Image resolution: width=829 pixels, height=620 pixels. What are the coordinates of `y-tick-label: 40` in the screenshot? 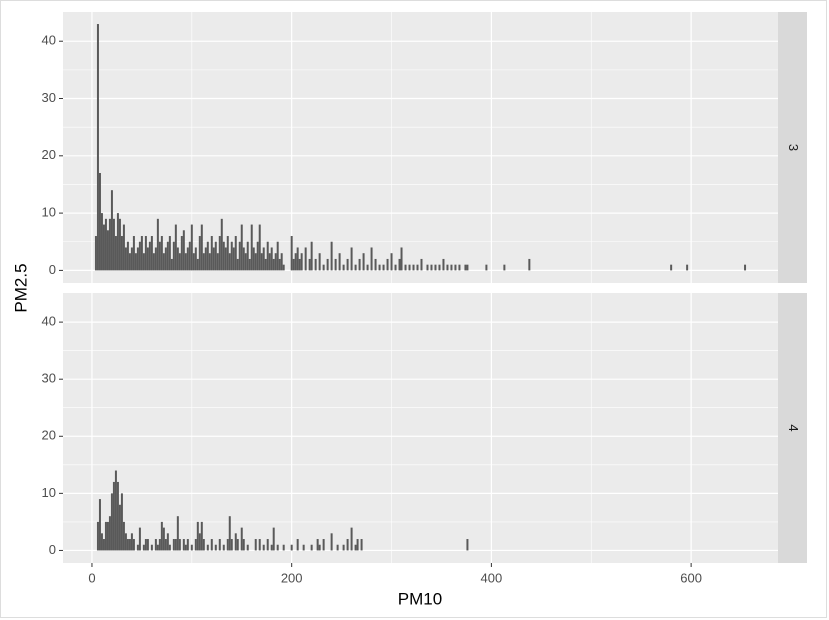 It's located at (49, 40).